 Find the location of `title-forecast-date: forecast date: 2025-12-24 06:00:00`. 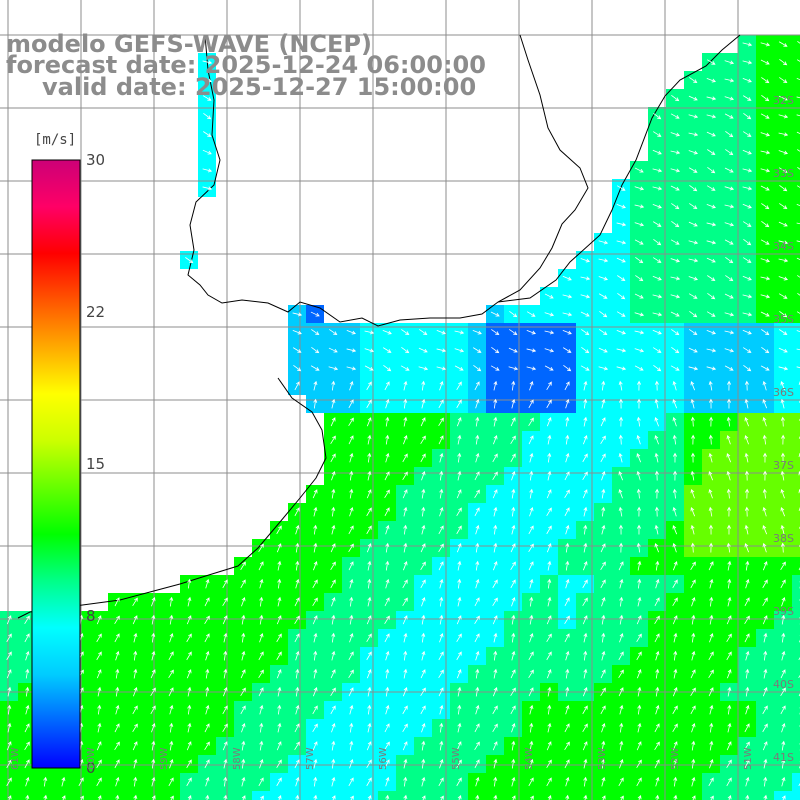

title-forecast-date: forecast date: 2025-12-24 06:00:00 is located at coordinates (246, 65).